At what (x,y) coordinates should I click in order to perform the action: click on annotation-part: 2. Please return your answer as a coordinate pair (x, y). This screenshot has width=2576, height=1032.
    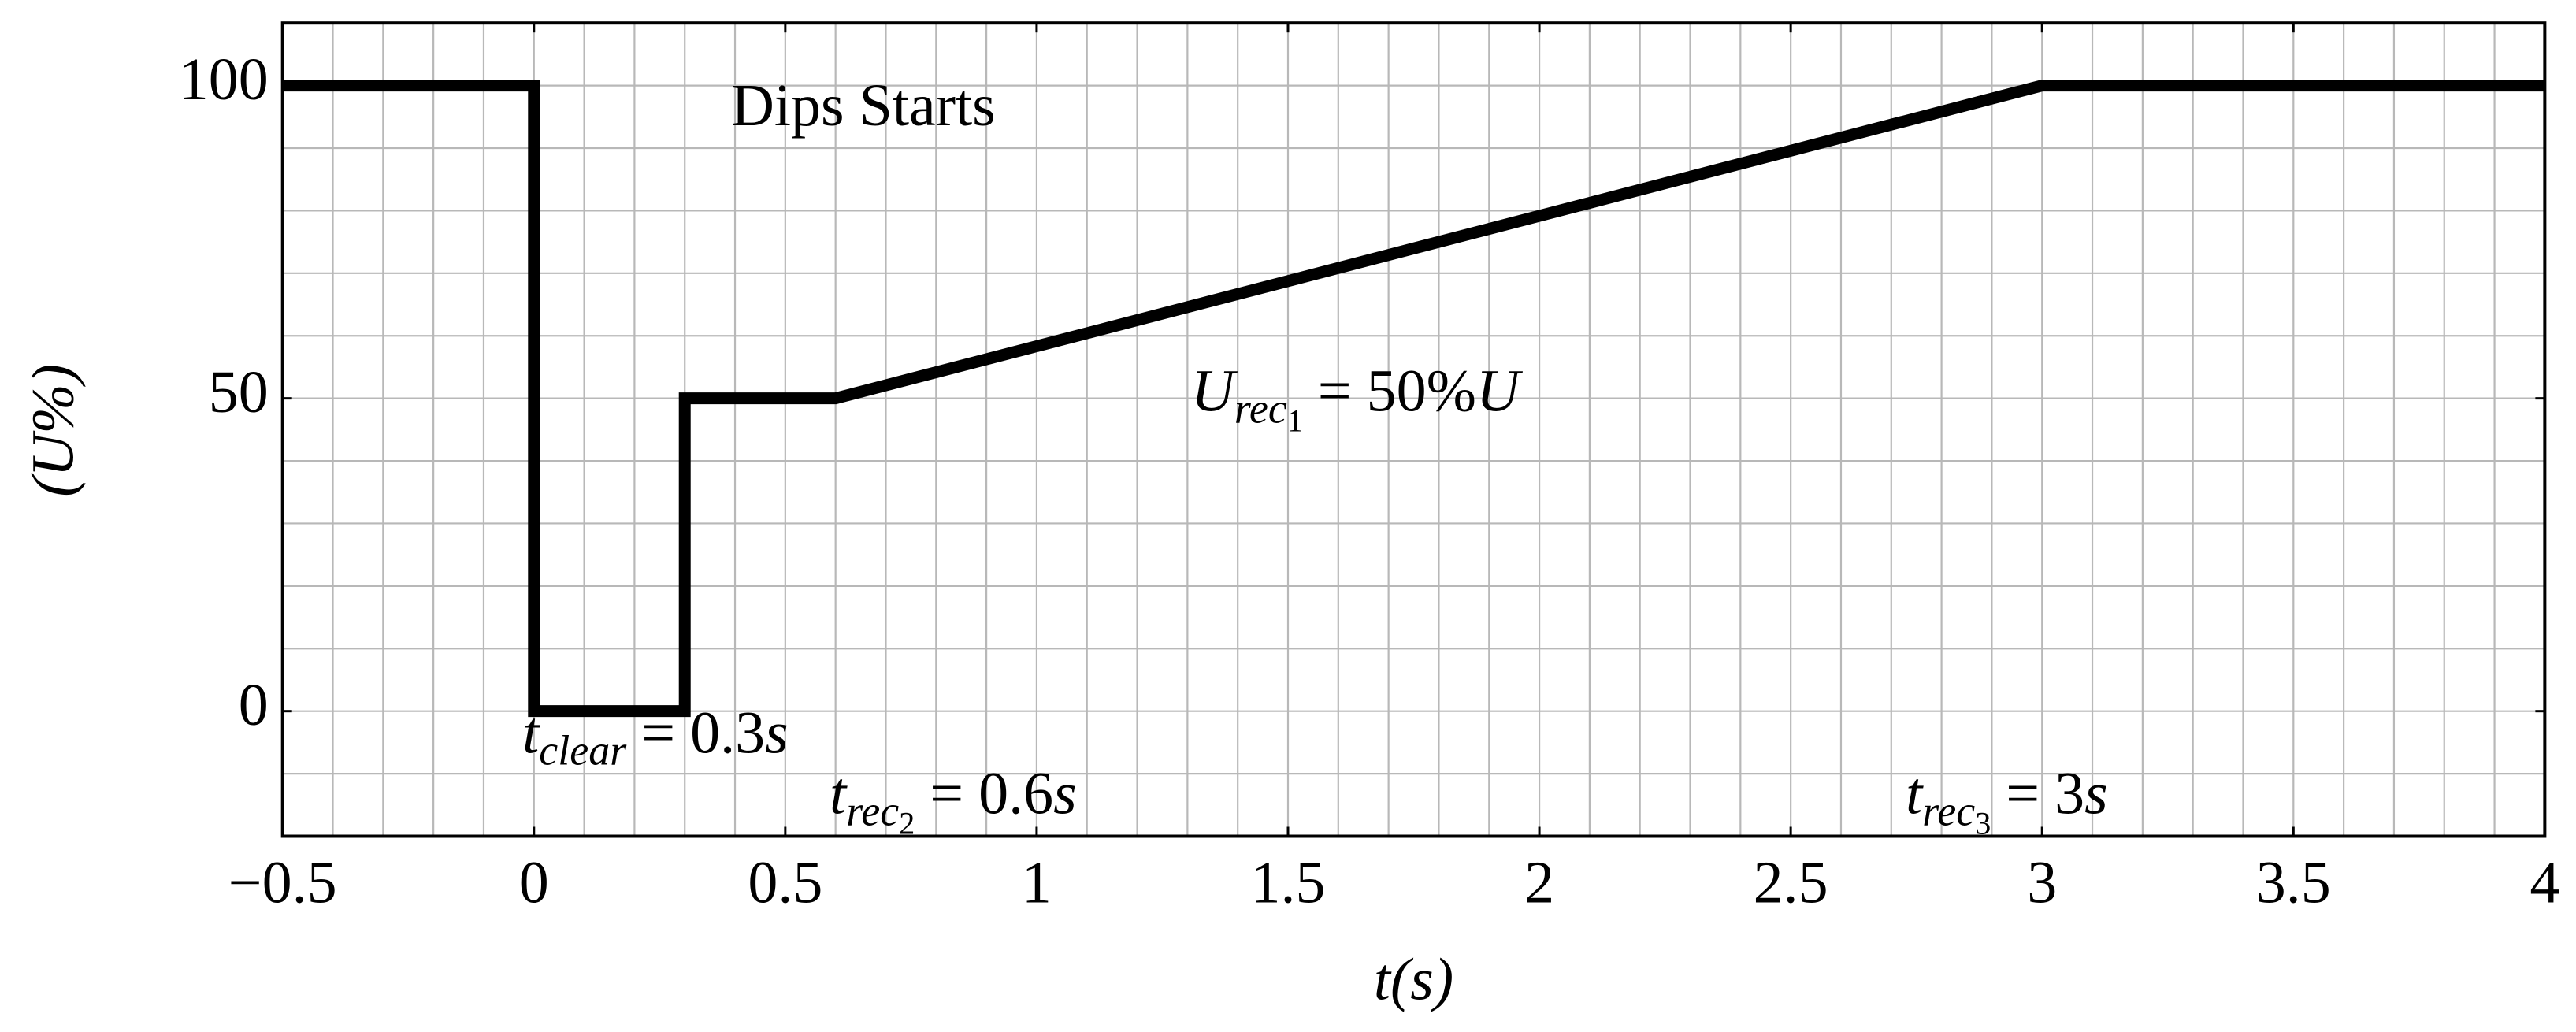
    Looking at the image, I should click on (907, 823).